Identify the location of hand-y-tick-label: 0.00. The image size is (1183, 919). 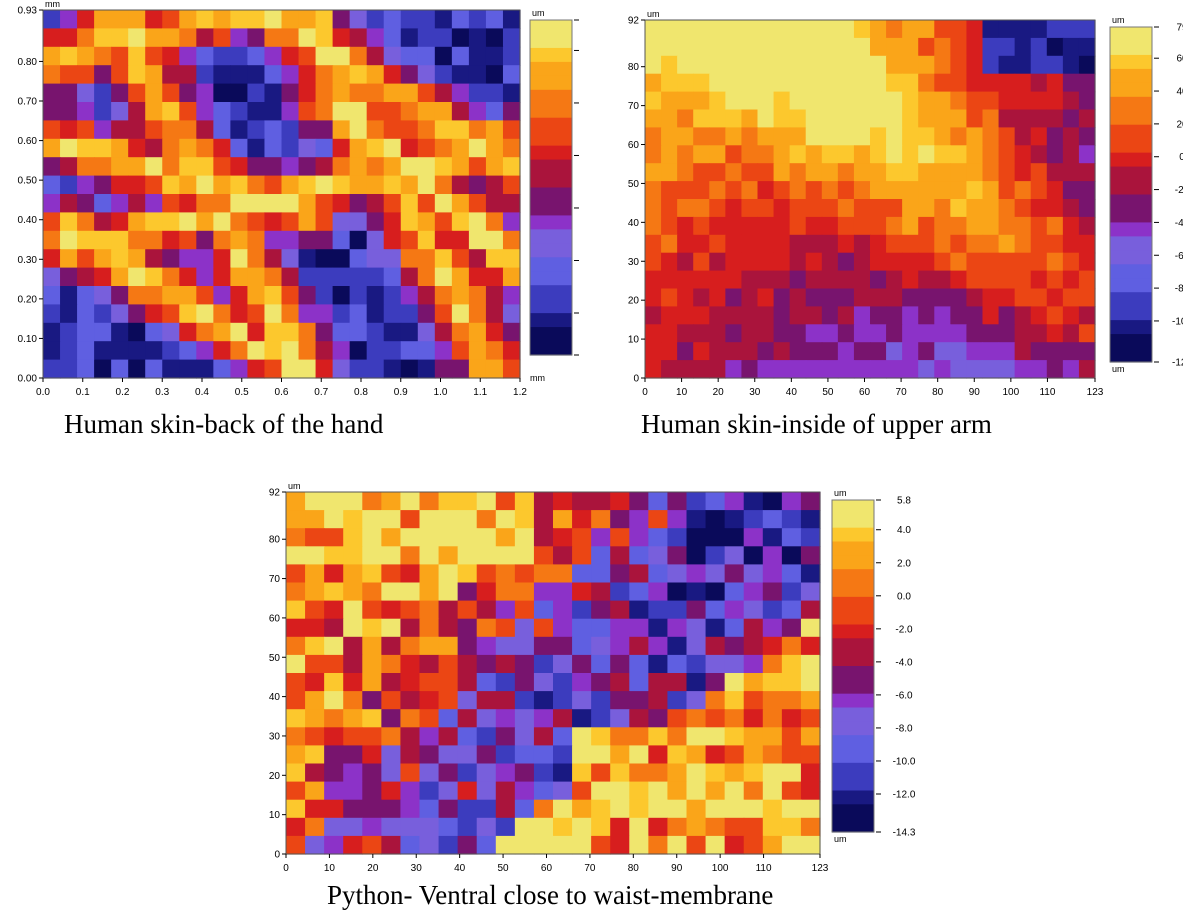
(28, 379).